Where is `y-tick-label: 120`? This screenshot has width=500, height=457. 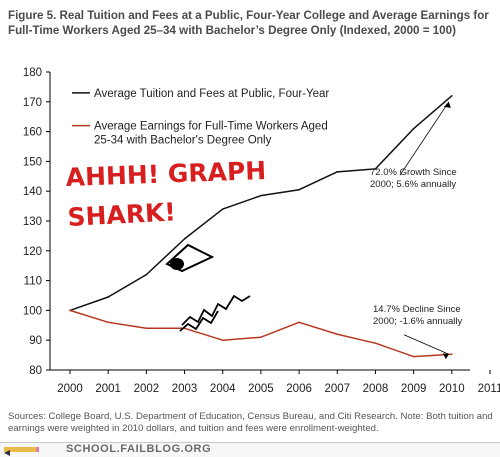 y-tick-label: 120 is located at coordinates (32, 252).